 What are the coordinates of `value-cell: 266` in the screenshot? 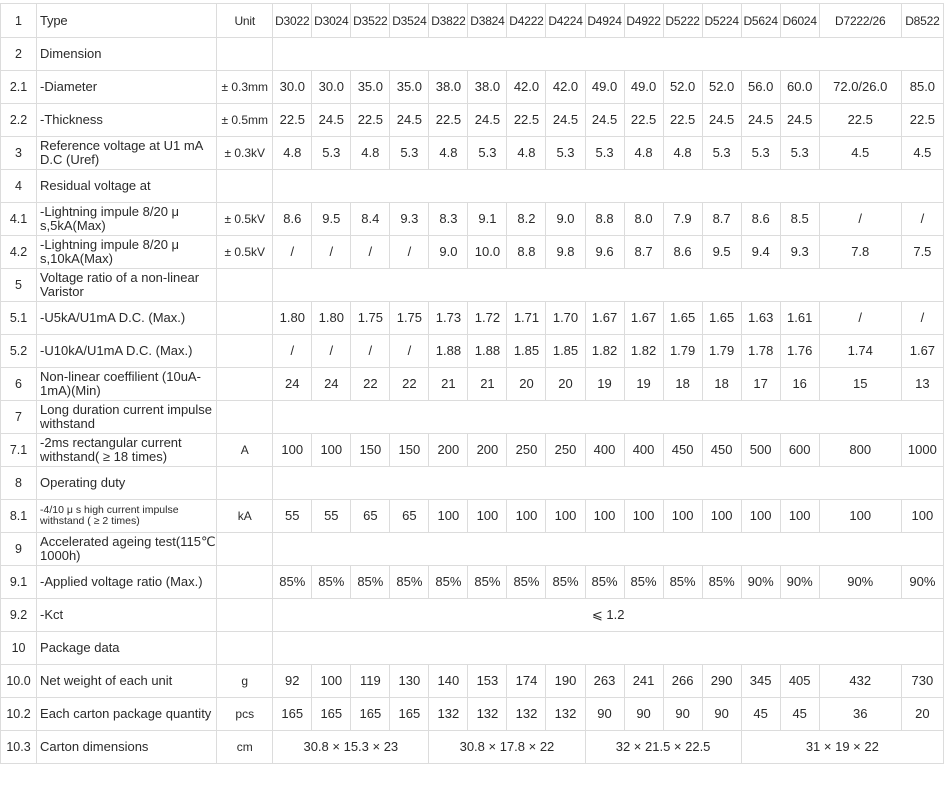 It's located at (682, 681).